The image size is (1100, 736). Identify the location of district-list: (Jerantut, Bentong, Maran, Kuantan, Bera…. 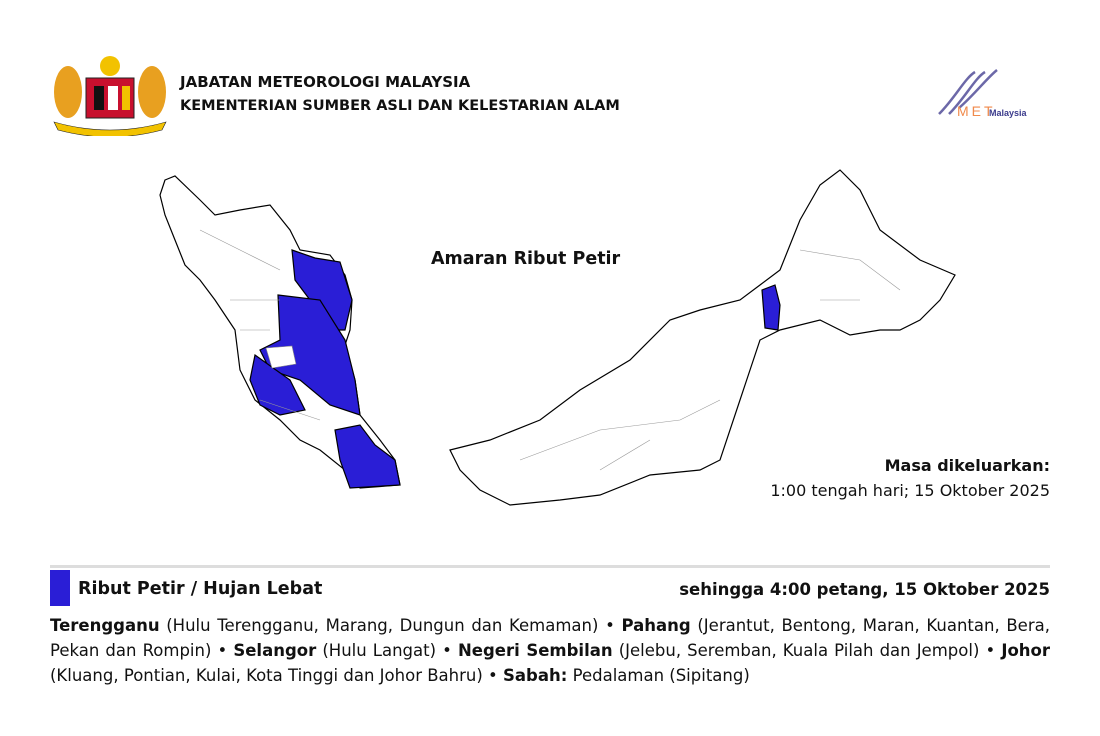
(550, 638).